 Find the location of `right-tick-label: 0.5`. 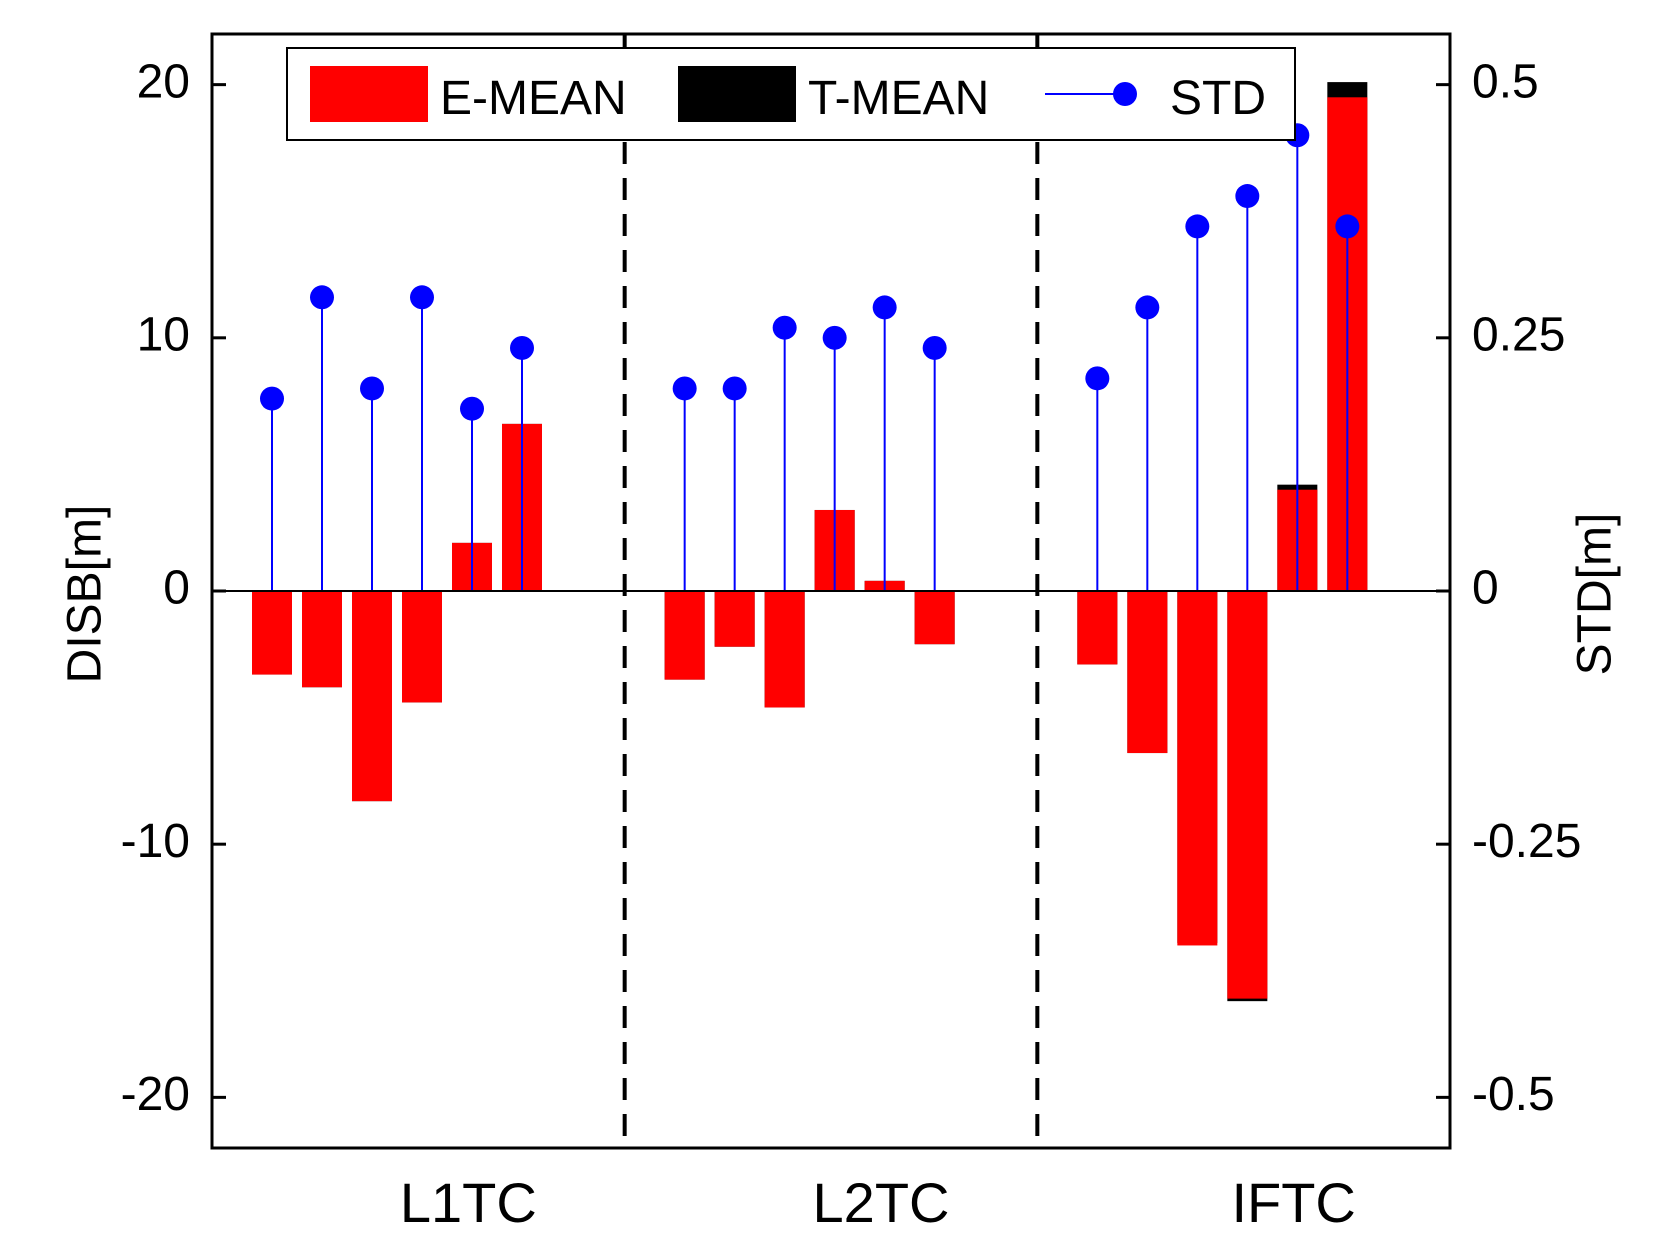

right-tick-label: 0.5 is located at coordinates (1505, 81).